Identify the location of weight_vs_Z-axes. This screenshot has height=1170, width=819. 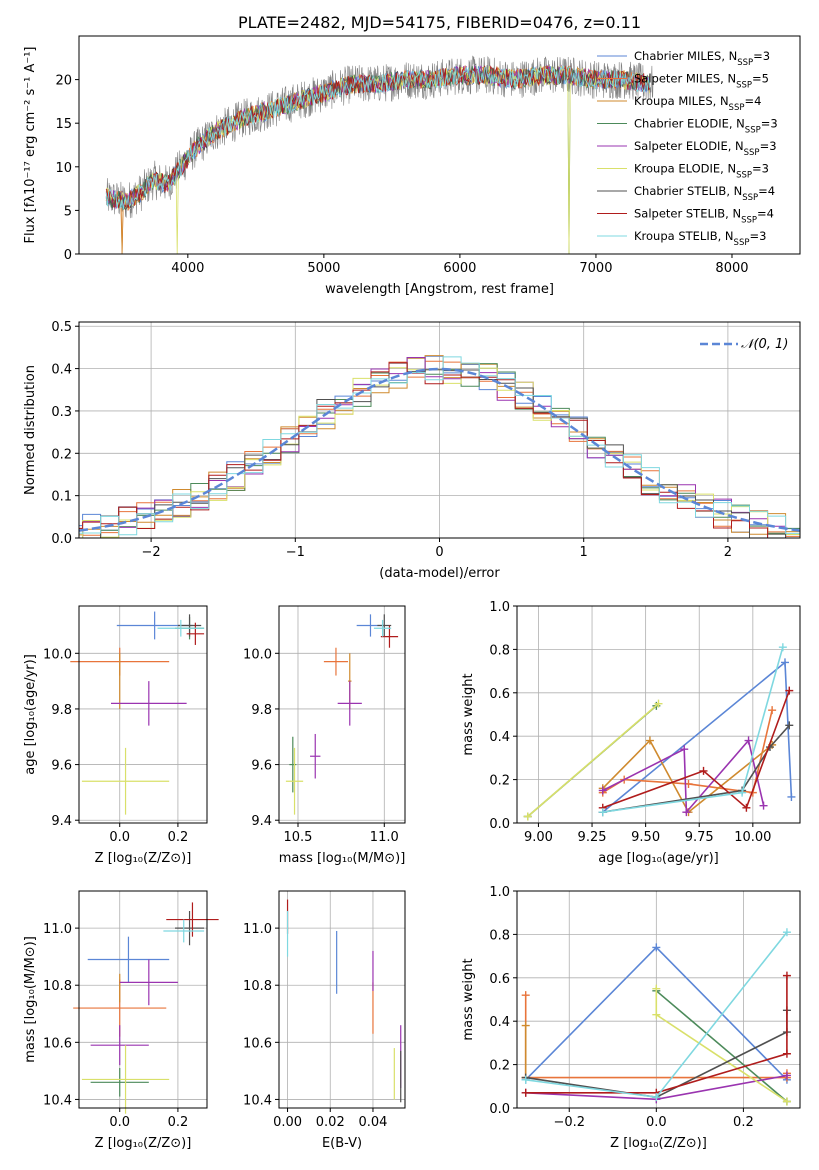
(658, 999).